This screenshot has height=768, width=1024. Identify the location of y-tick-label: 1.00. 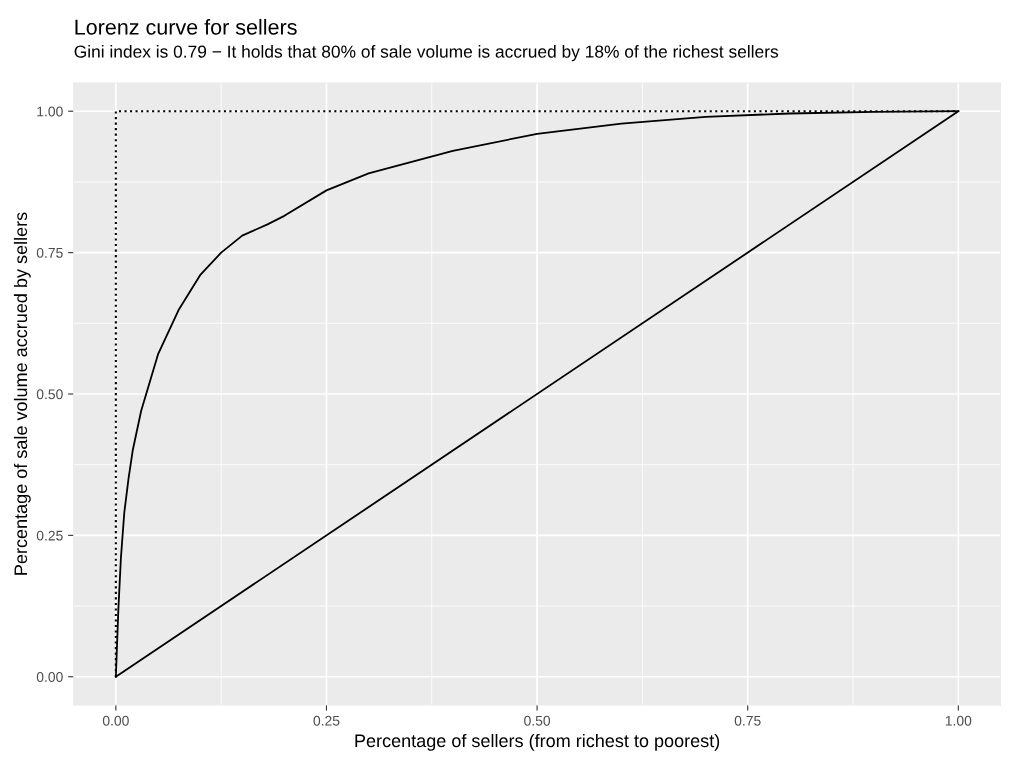
(50, 111).